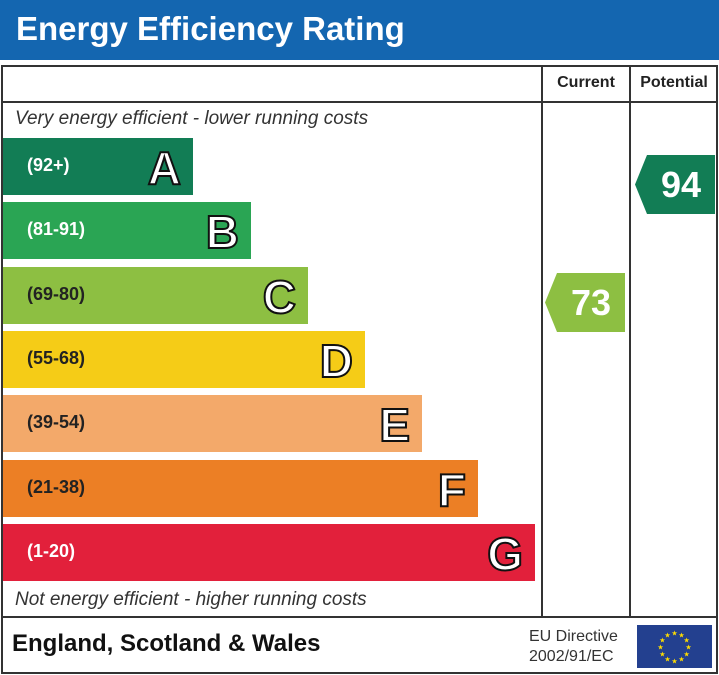 The image size is (719, 675). What do you see at coordinates (127, 231) in the screenshot?
I see `band-b: (81-91) B` at bounding box center [127, 231].